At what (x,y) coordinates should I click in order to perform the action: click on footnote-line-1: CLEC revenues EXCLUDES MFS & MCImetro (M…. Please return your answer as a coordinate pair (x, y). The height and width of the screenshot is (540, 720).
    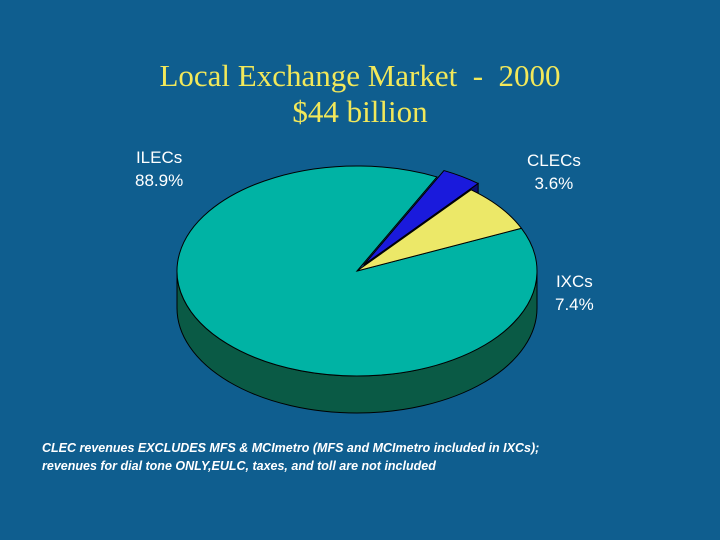
    Looking at the image, I should click on (291, 448).